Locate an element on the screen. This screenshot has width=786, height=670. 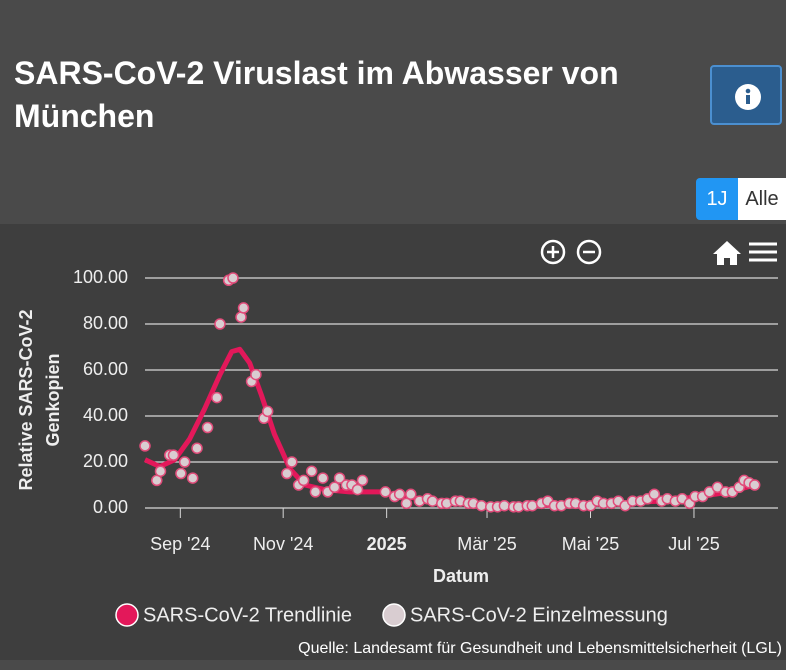
home-icon is located at coordinates (727, 253).